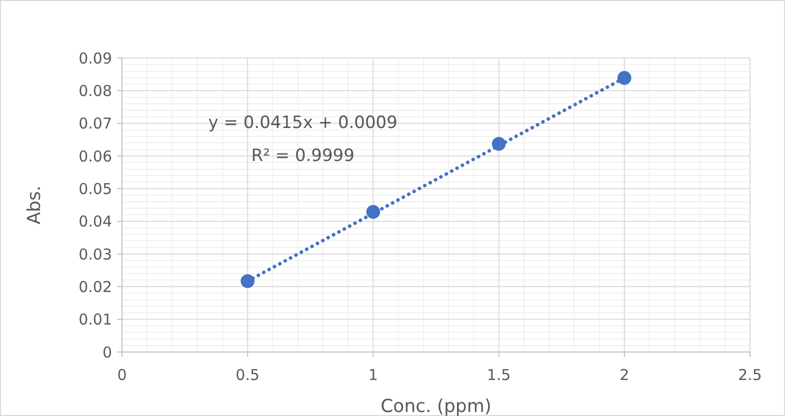 This screenshot has height=416, width=785. Describe the element at coordinates (625, 375) in the screenshot. I see `x-tick-label: 2` at that location.